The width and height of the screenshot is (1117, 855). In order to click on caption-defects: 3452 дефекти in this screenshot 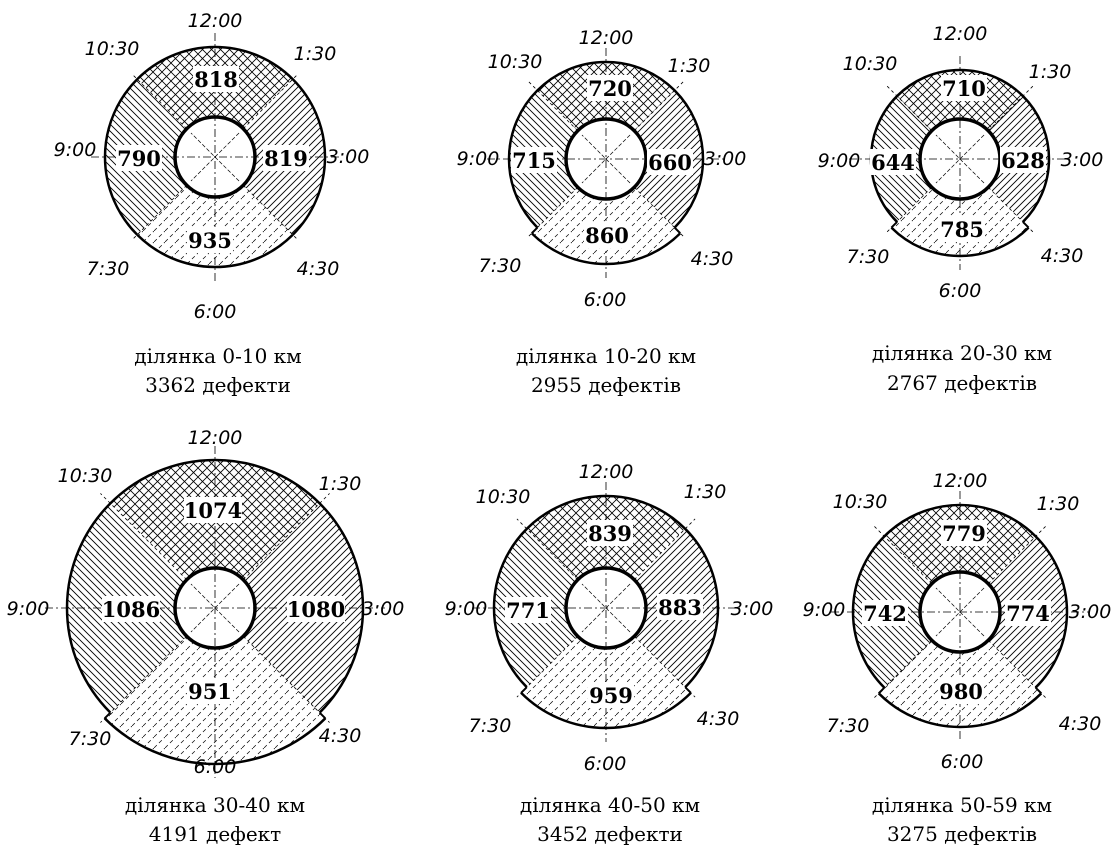, I will do `click(610, 834)`.